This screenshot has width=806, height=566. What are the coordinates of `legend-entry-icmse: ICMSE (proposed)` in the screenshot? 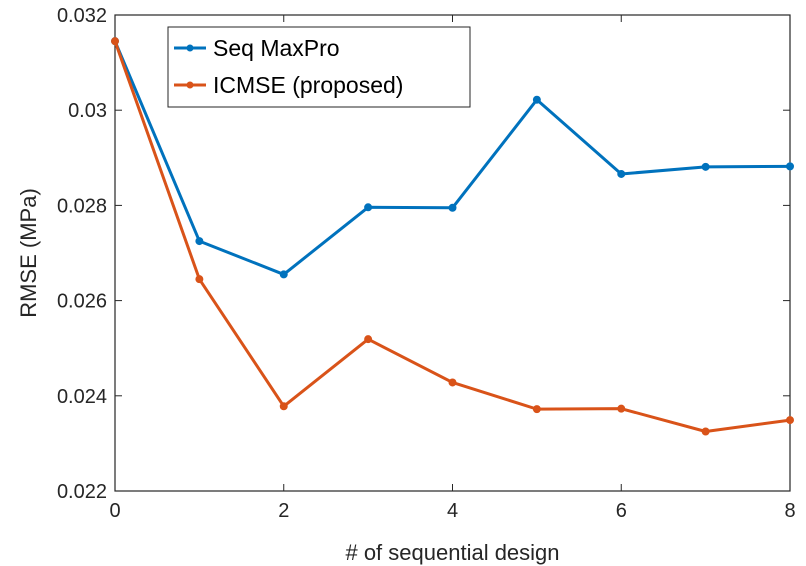 It's located at (288, 85).